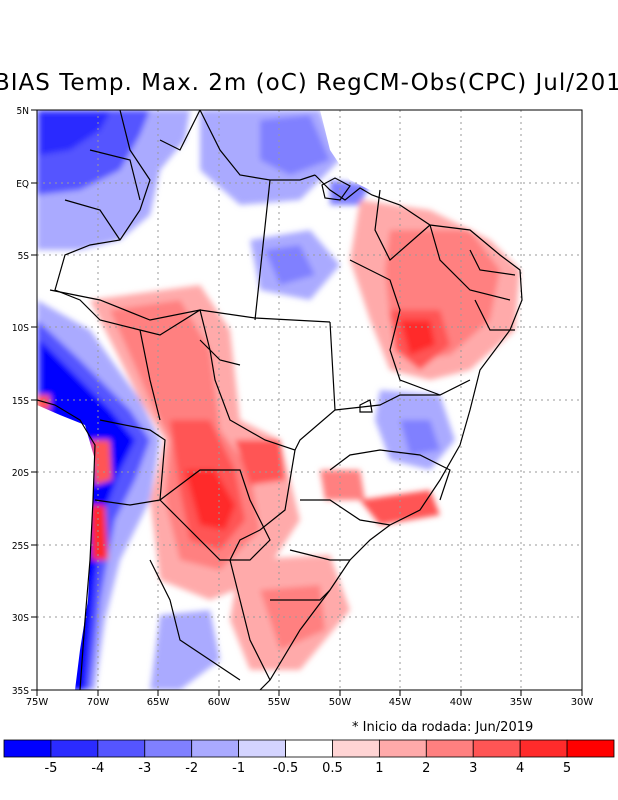  What do you see at coordinates (307, 768) in the screenshot?
I see `colorbar-labels: -5 -4 -3 -2 -1 -0.5 0.5 1 2 3 4 5` at bounding box center [307, 768].